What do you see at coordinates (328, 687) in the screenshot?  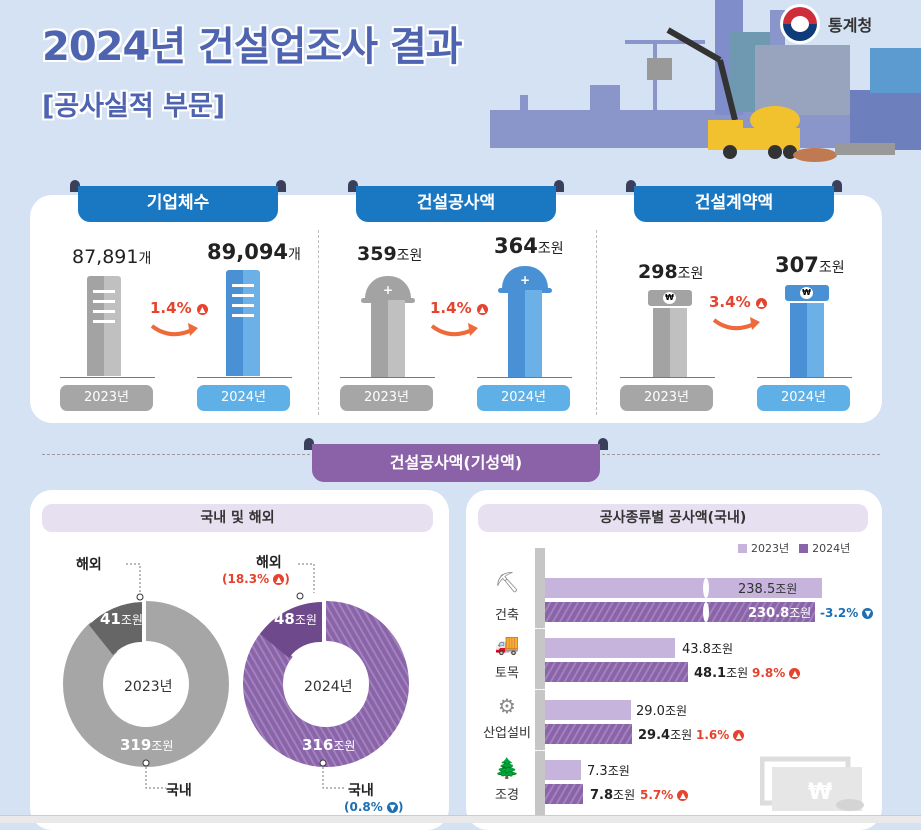 I see `donut-year-2024: 2024년` at bounding box center [328, 687].